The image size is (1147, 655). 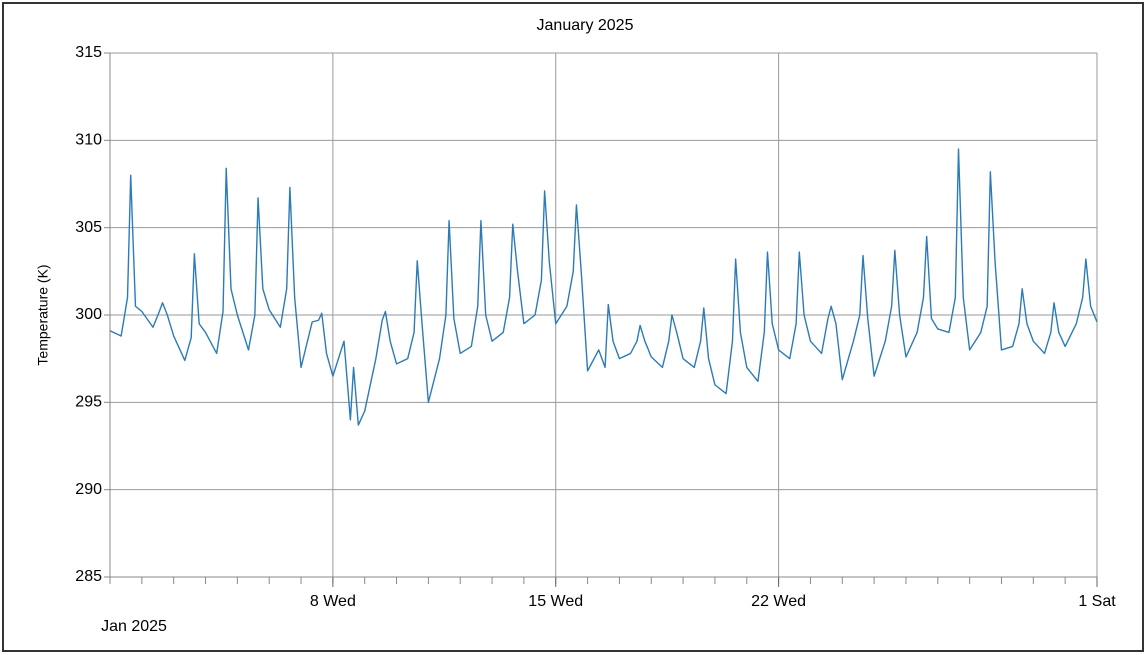 I want to click on y-tick-label: 315, so click(x=88, y=52).